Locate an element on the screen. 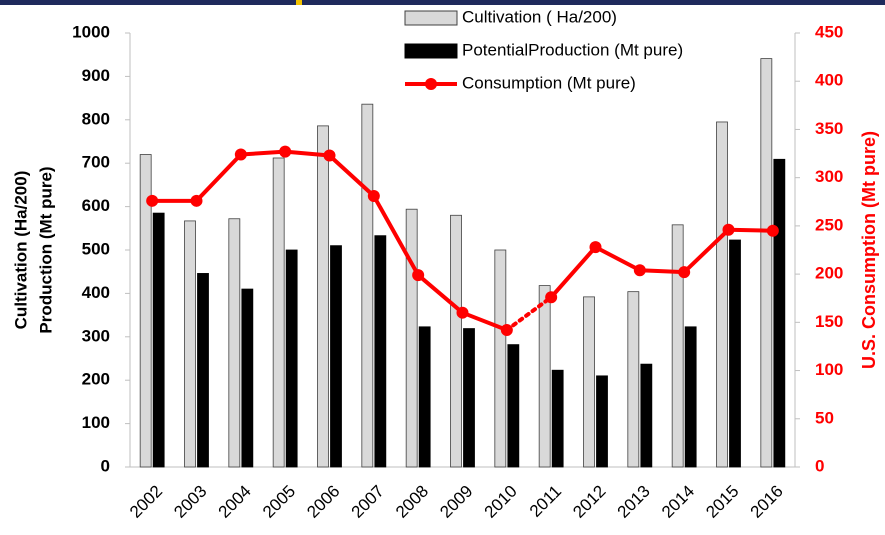 The image size is (885, 535). y2-tick-label: 100 is located at coordinates (829, 369).